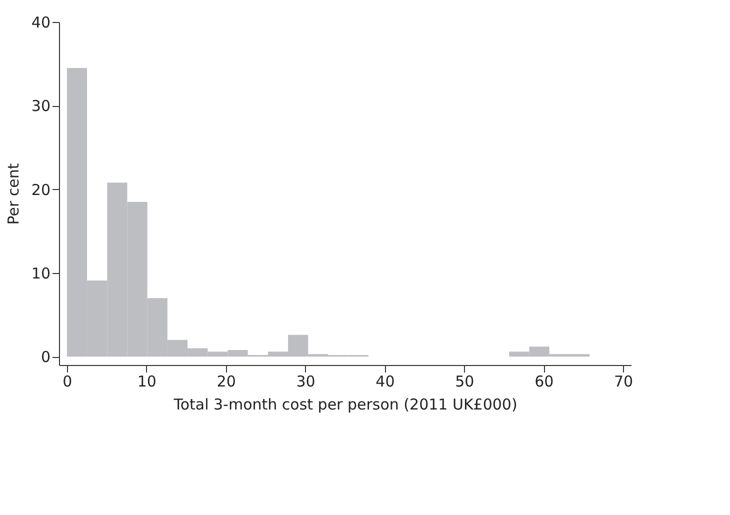  I want to click on x-tick-label: 0, so click(67, 381).